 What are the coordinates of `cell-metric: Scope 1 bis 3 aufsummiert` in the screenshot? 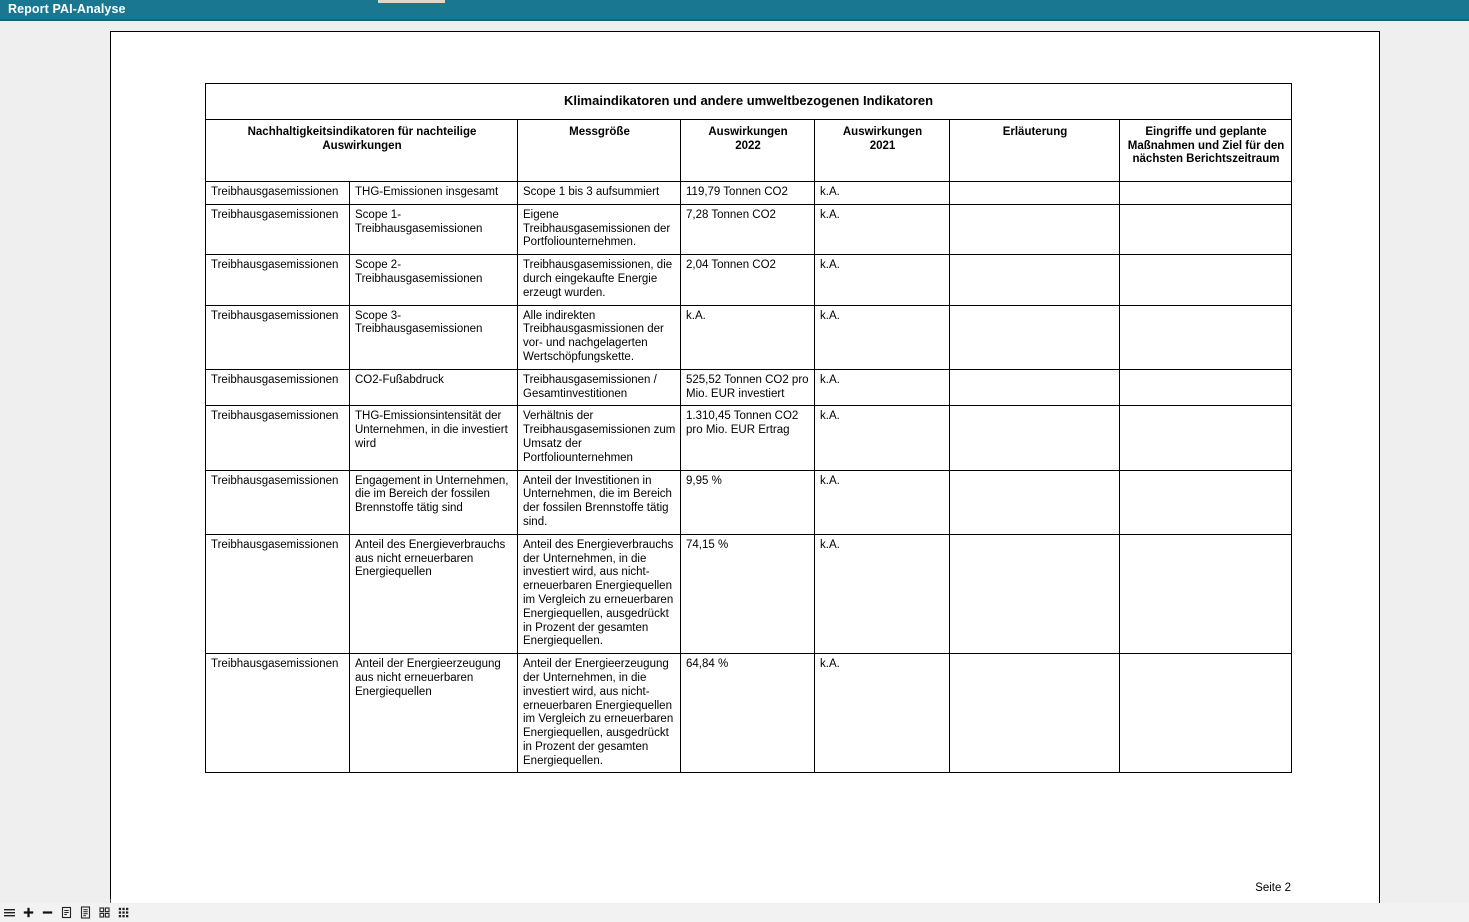 It's located at (599, 193).